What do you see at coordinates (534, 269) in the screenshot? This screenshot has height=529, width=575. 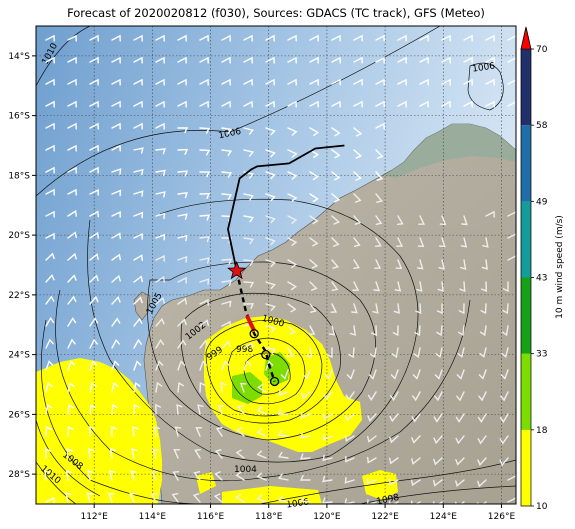 I see `colorbar: 10 18 33 43 49 58 70` at bounding box center [534, 269].